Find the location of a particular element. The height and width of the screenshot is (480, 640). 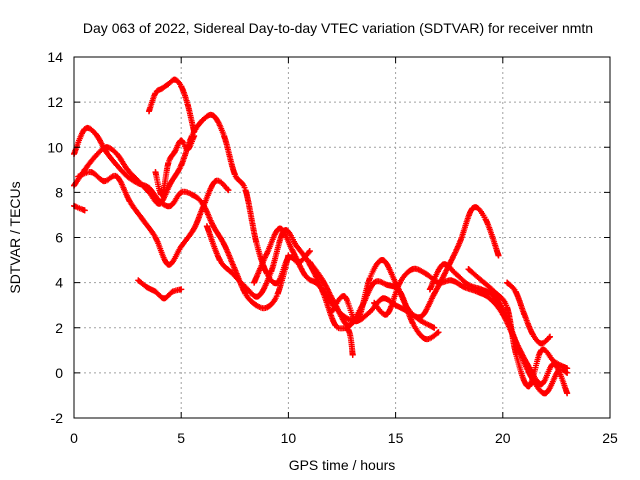

y-tick-label: 14 is located at coordinates (55, 57).